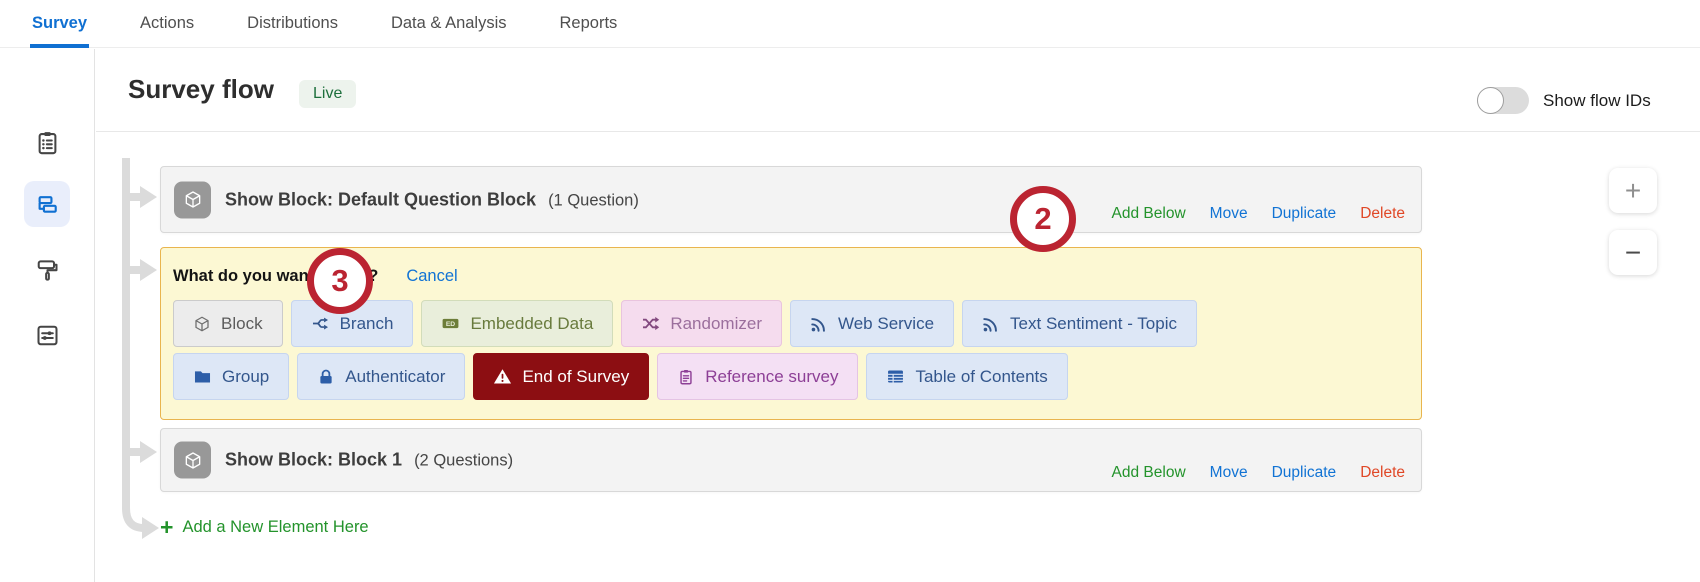  I want to click on option-label: Web Service, so click(886, 323).